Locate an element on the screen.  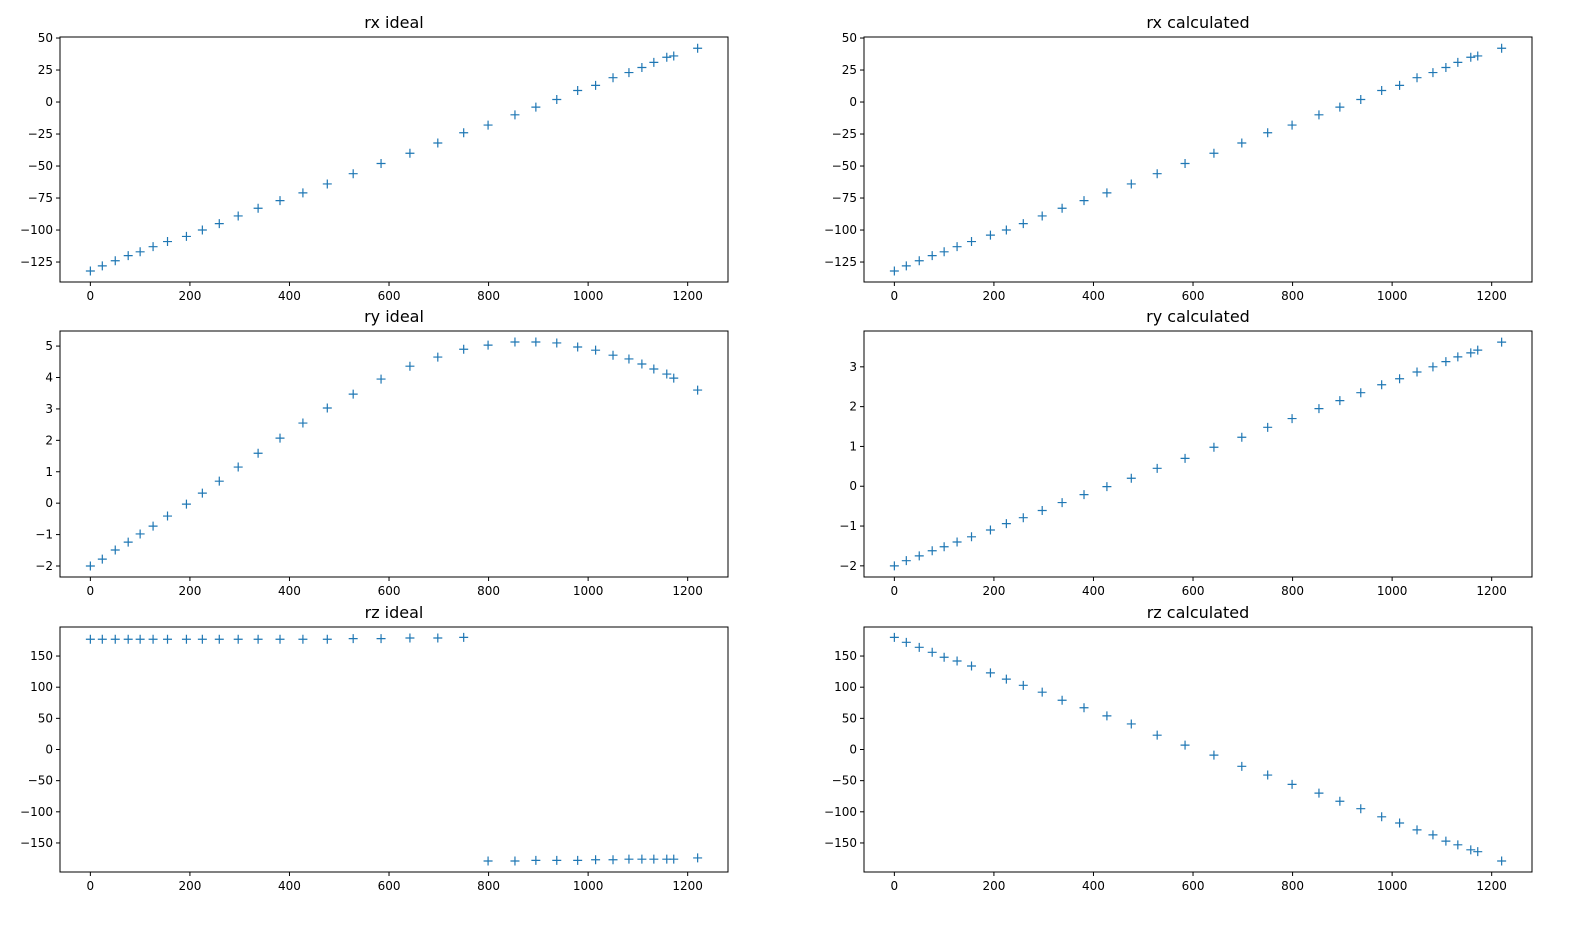
y-tick-label: 100 is located at coordinates (41, 687).